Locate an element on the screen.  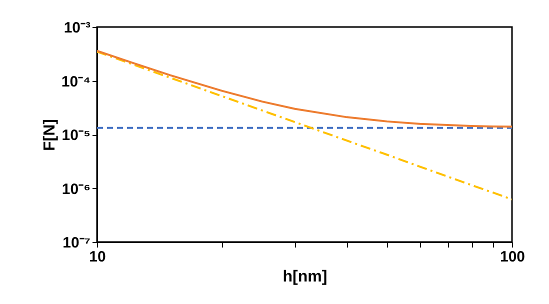
x-tick-label: 10 is located at coordinates (97, 257).